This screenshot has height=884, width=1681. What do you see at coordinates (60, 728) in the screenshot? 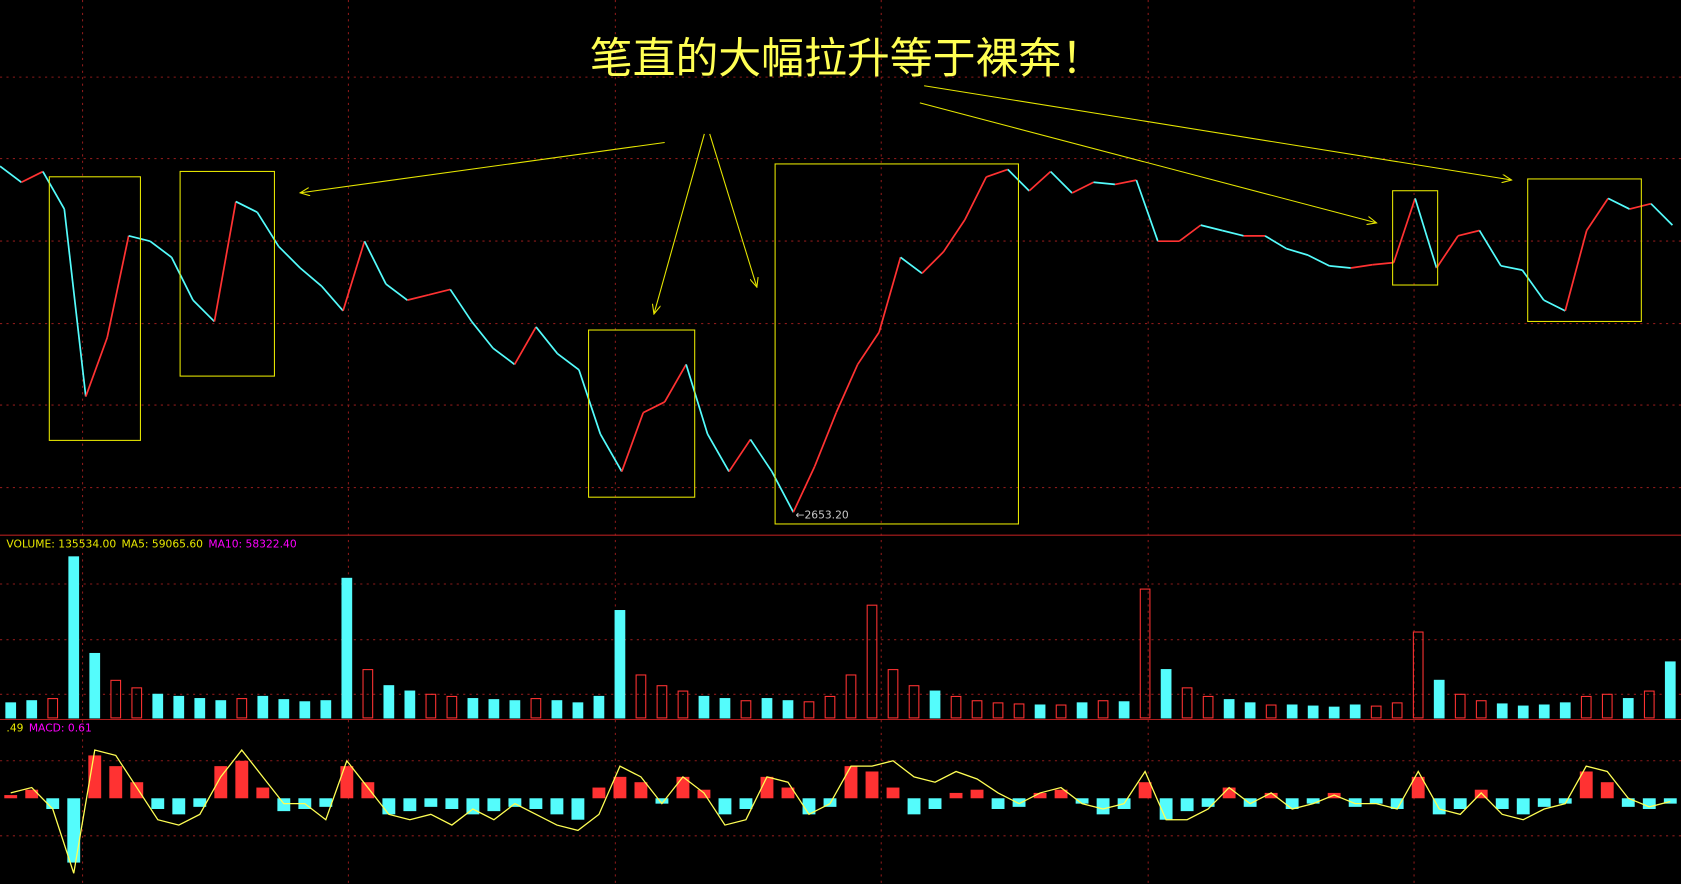
I see `legend-label: MACD: 0.61` at bounding box center [60, 728].